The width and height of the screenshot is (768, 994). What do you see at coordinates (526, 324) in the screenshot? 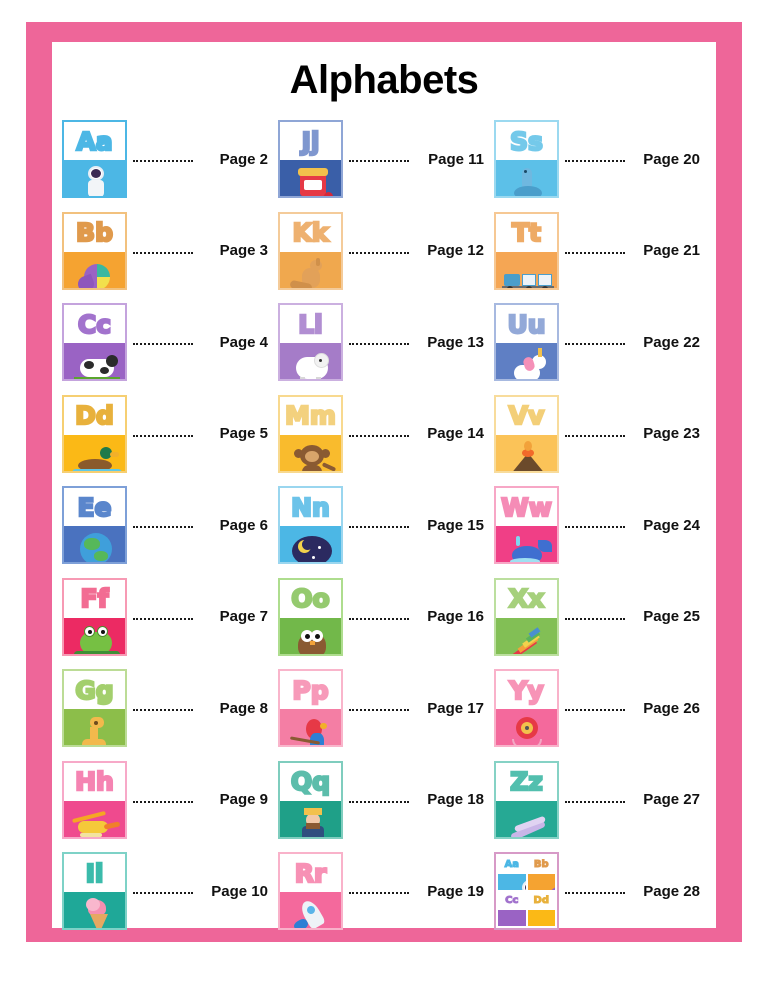
I see `card-letter-text: Uu` at bounding box center [526, 324].